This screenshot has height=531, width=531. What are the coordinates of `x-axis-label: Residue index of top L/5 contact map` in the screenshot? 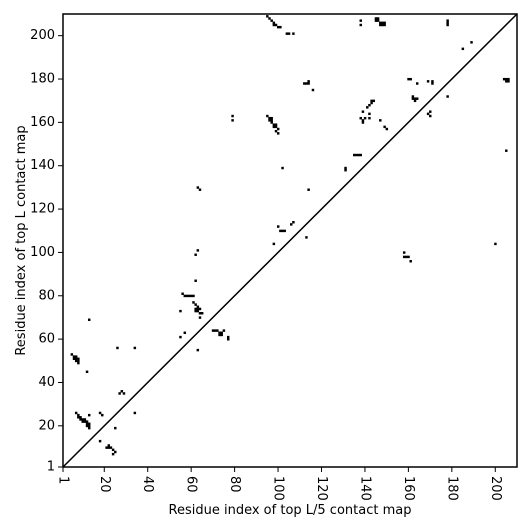 It's located at (290, 510).